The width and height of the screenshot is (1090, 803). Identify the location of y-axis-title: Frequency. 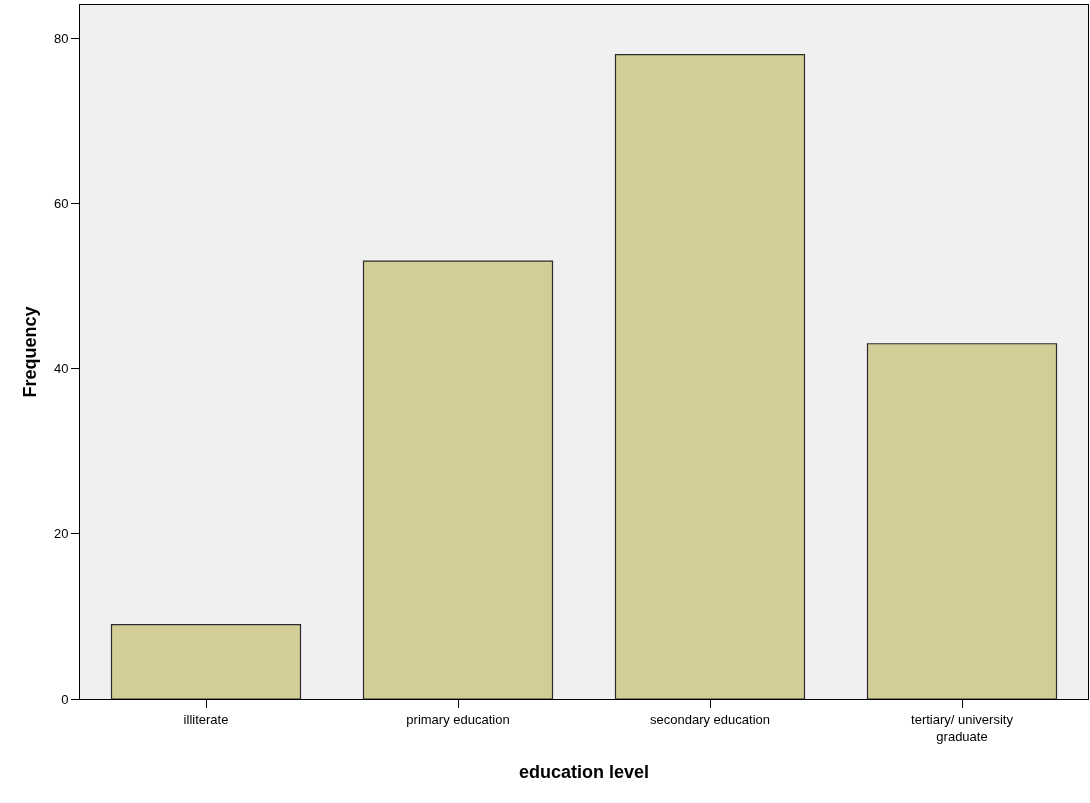
(30, 352).